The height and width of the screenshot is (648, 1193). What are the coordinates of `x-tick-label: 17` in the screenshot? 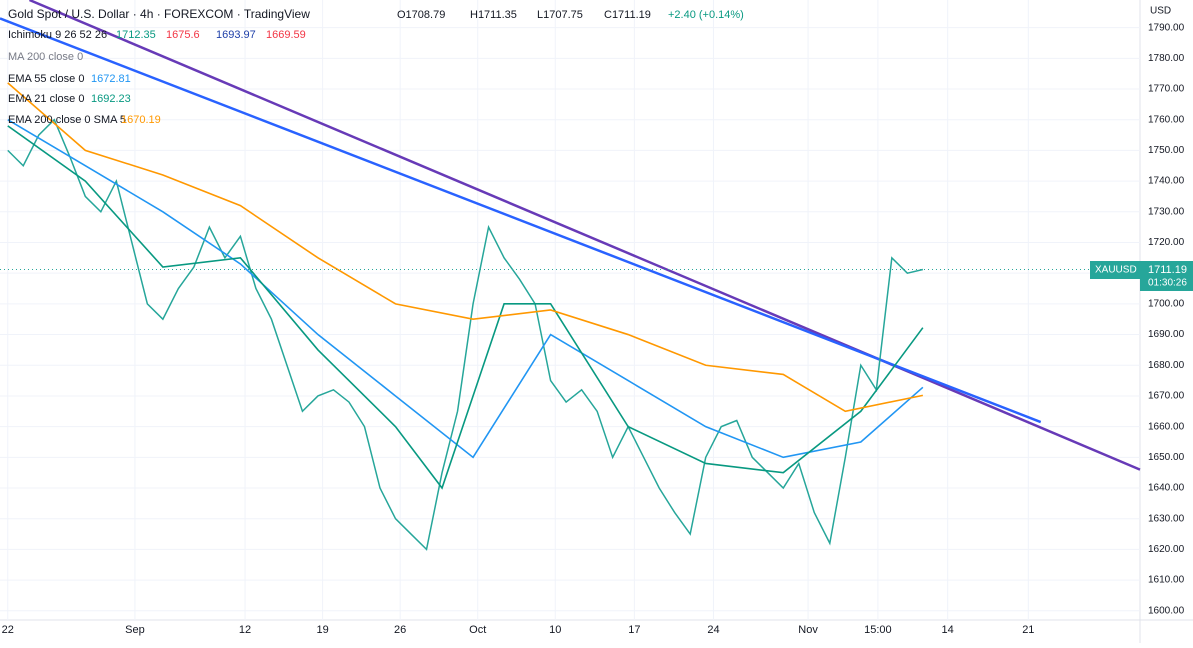 It's located at (634, 630).